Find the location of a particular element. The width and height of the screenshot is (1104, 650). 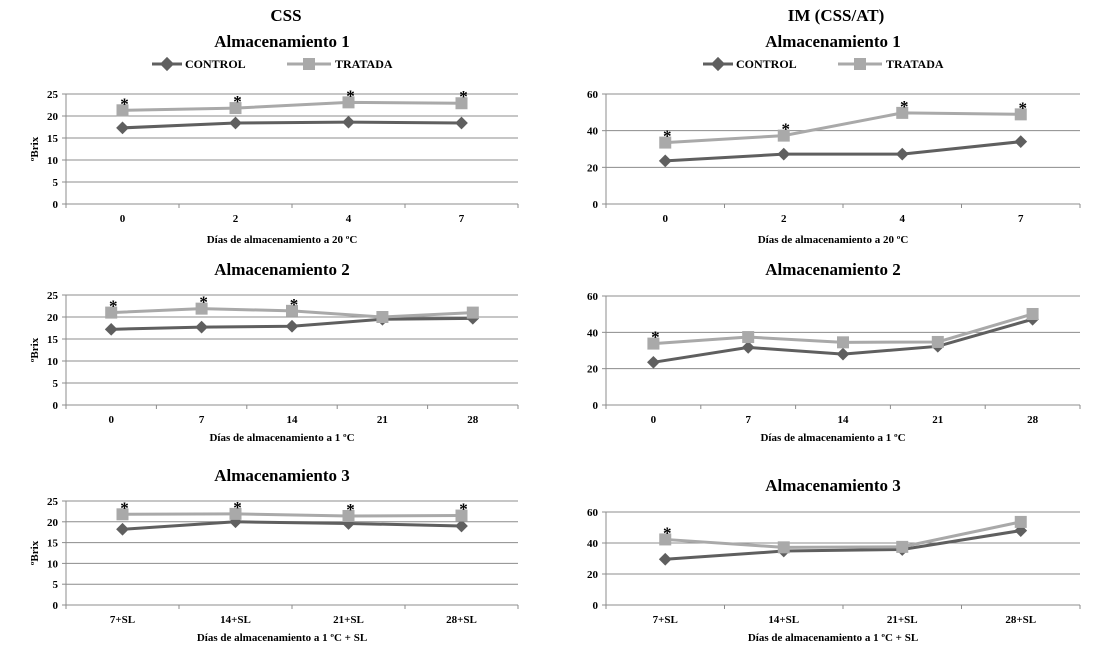

chart-title: Almacenamiento 2 is located at coordinates (833, 269).